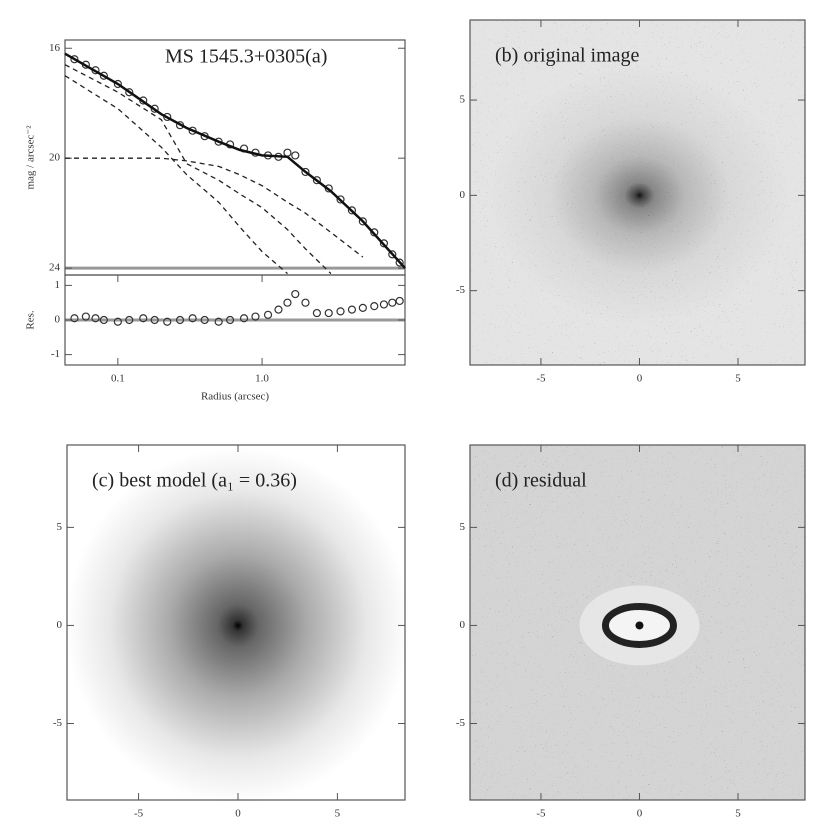 This screenshot has width=830, height=830. Describe the element at coordinates (235, 397) in the screenshot. I see `x-axis-label: Radius (arcsec)` at that location.